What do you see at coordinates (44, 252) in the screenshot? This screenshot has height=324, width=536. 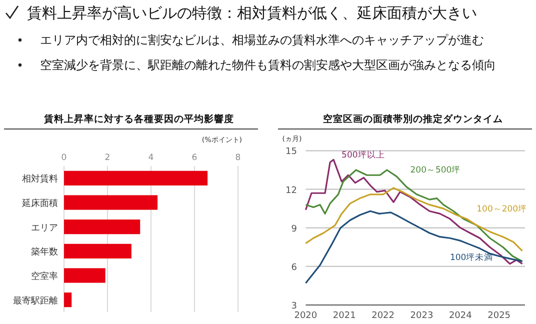 I see `y-tick-label: 築年数` at bounding box center [44, 252].